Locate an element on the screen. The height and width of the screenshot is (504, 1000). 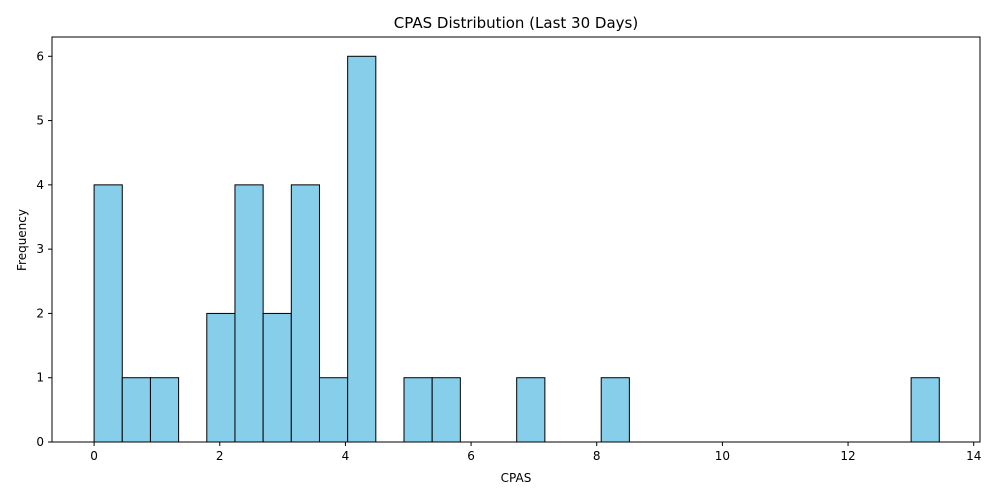
x-axis: 0 2 4 6 8 10 12 14 is located at coordinates (535, 452).